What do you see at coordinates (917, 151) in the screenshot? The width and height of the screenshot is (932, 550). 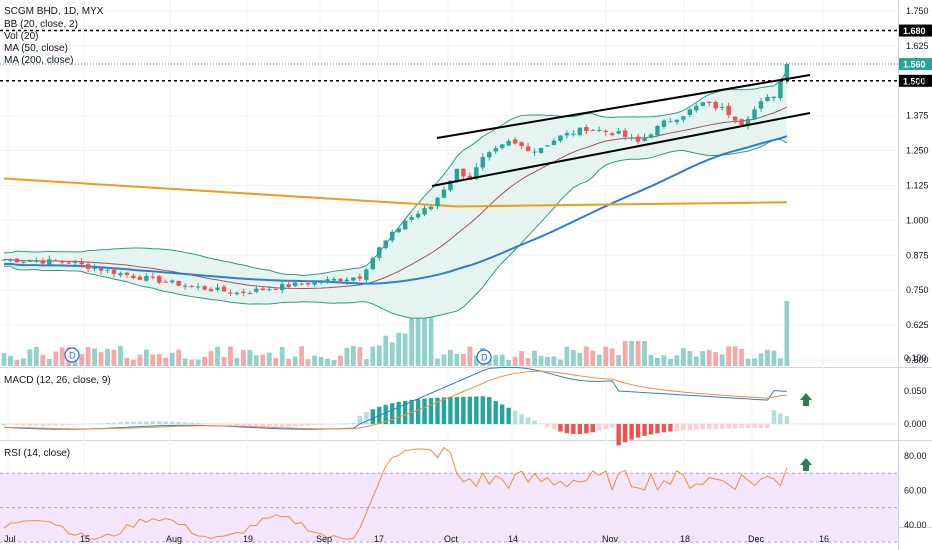 I see `price-tick-label: 1.250` at bounding box center [917, 151].